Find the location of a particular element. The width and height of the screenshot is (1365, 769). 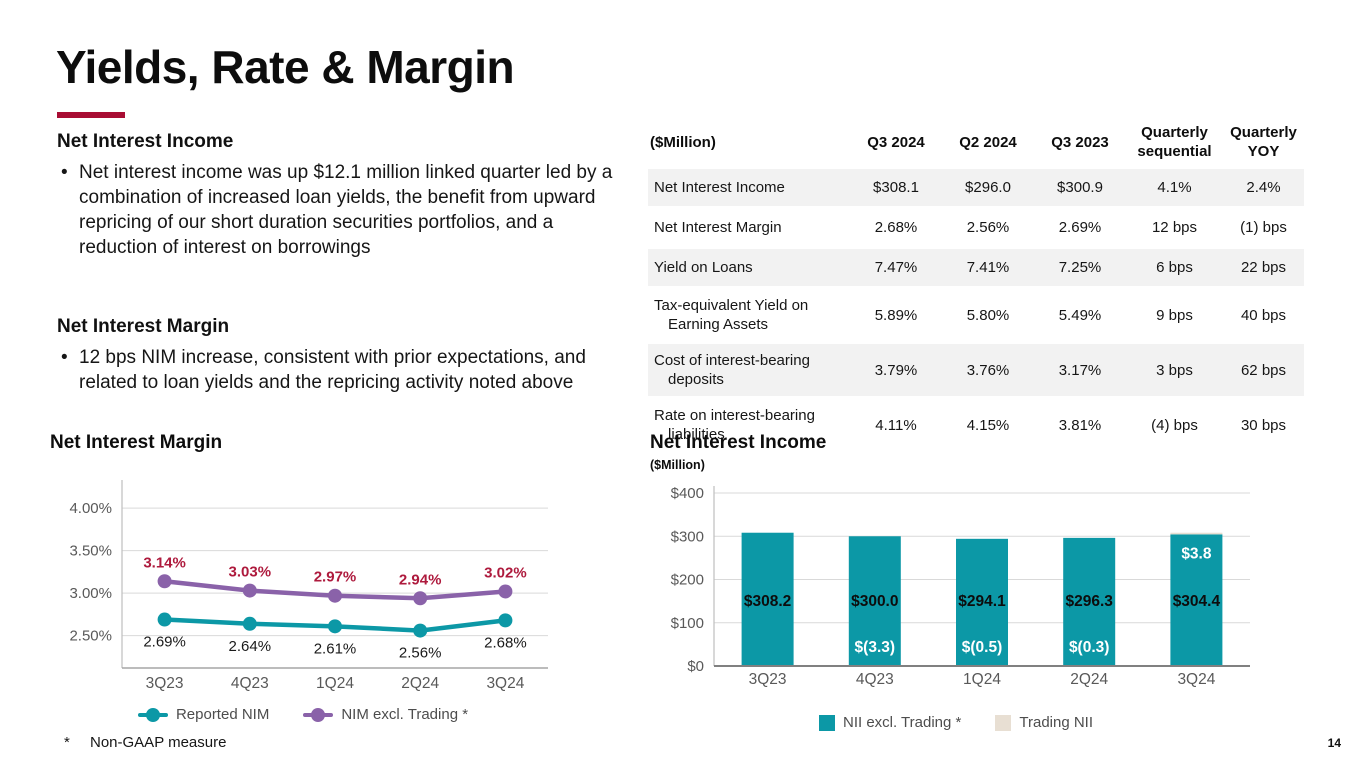

table-cell: 5.89% is located at coordinates (896, 315).